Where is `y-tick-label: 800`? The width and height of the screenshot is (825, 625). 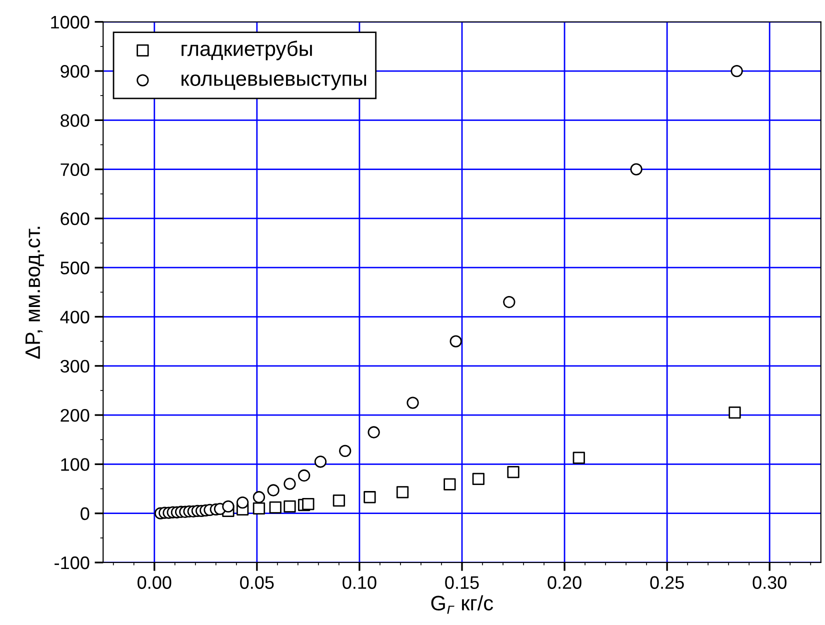
y-tick-label: 800 is located at coordinates (75, 120).